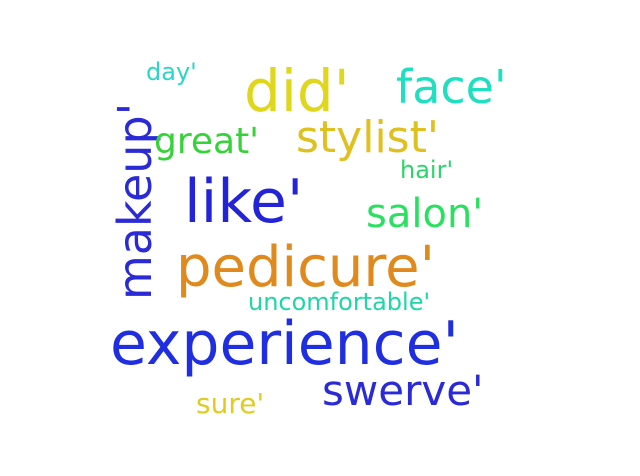  Describe the element at coordinates (306, 267) in the screenshot. I see `word-pedicure: pedicure'` at that location.